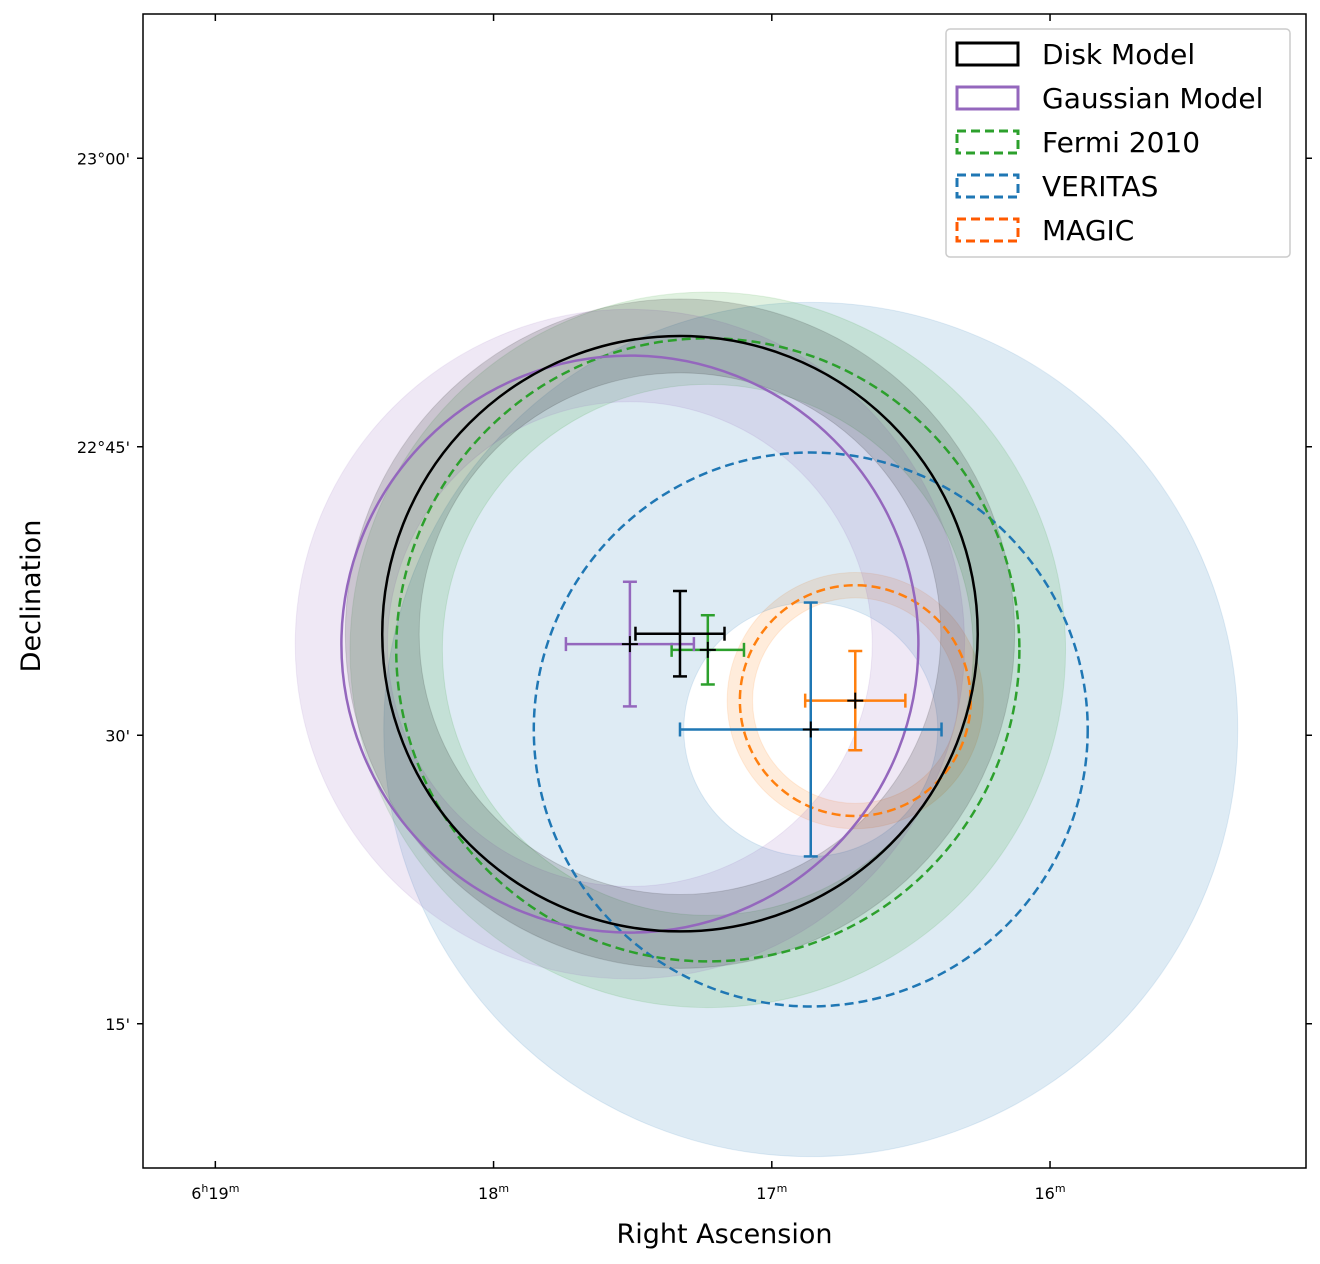 Image resolution: width=1320 pixels, height=1264 pixels. What do you see at coordinates (725, 1234) in the screenshot?
I see `x-axis-title: Right Ascension` at bounding box center [725, 1234].